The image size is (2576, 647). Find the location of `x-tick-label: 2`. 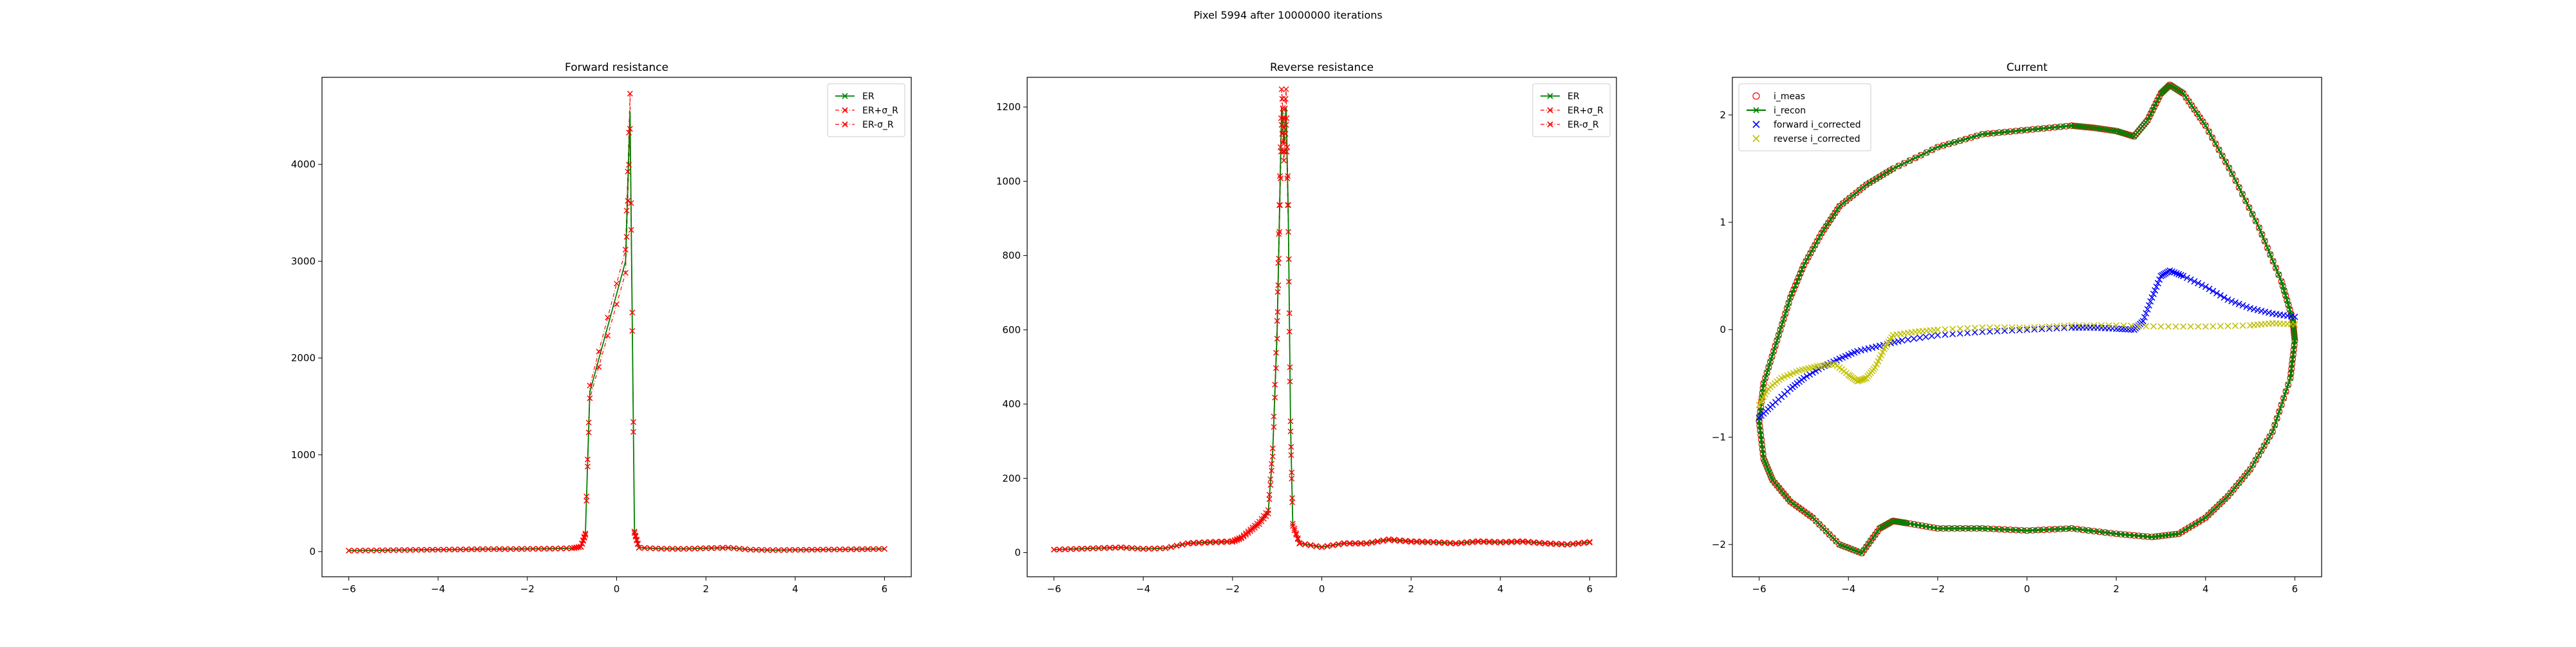

x-tick-label: 2 is located at coordinates (1411, 589).